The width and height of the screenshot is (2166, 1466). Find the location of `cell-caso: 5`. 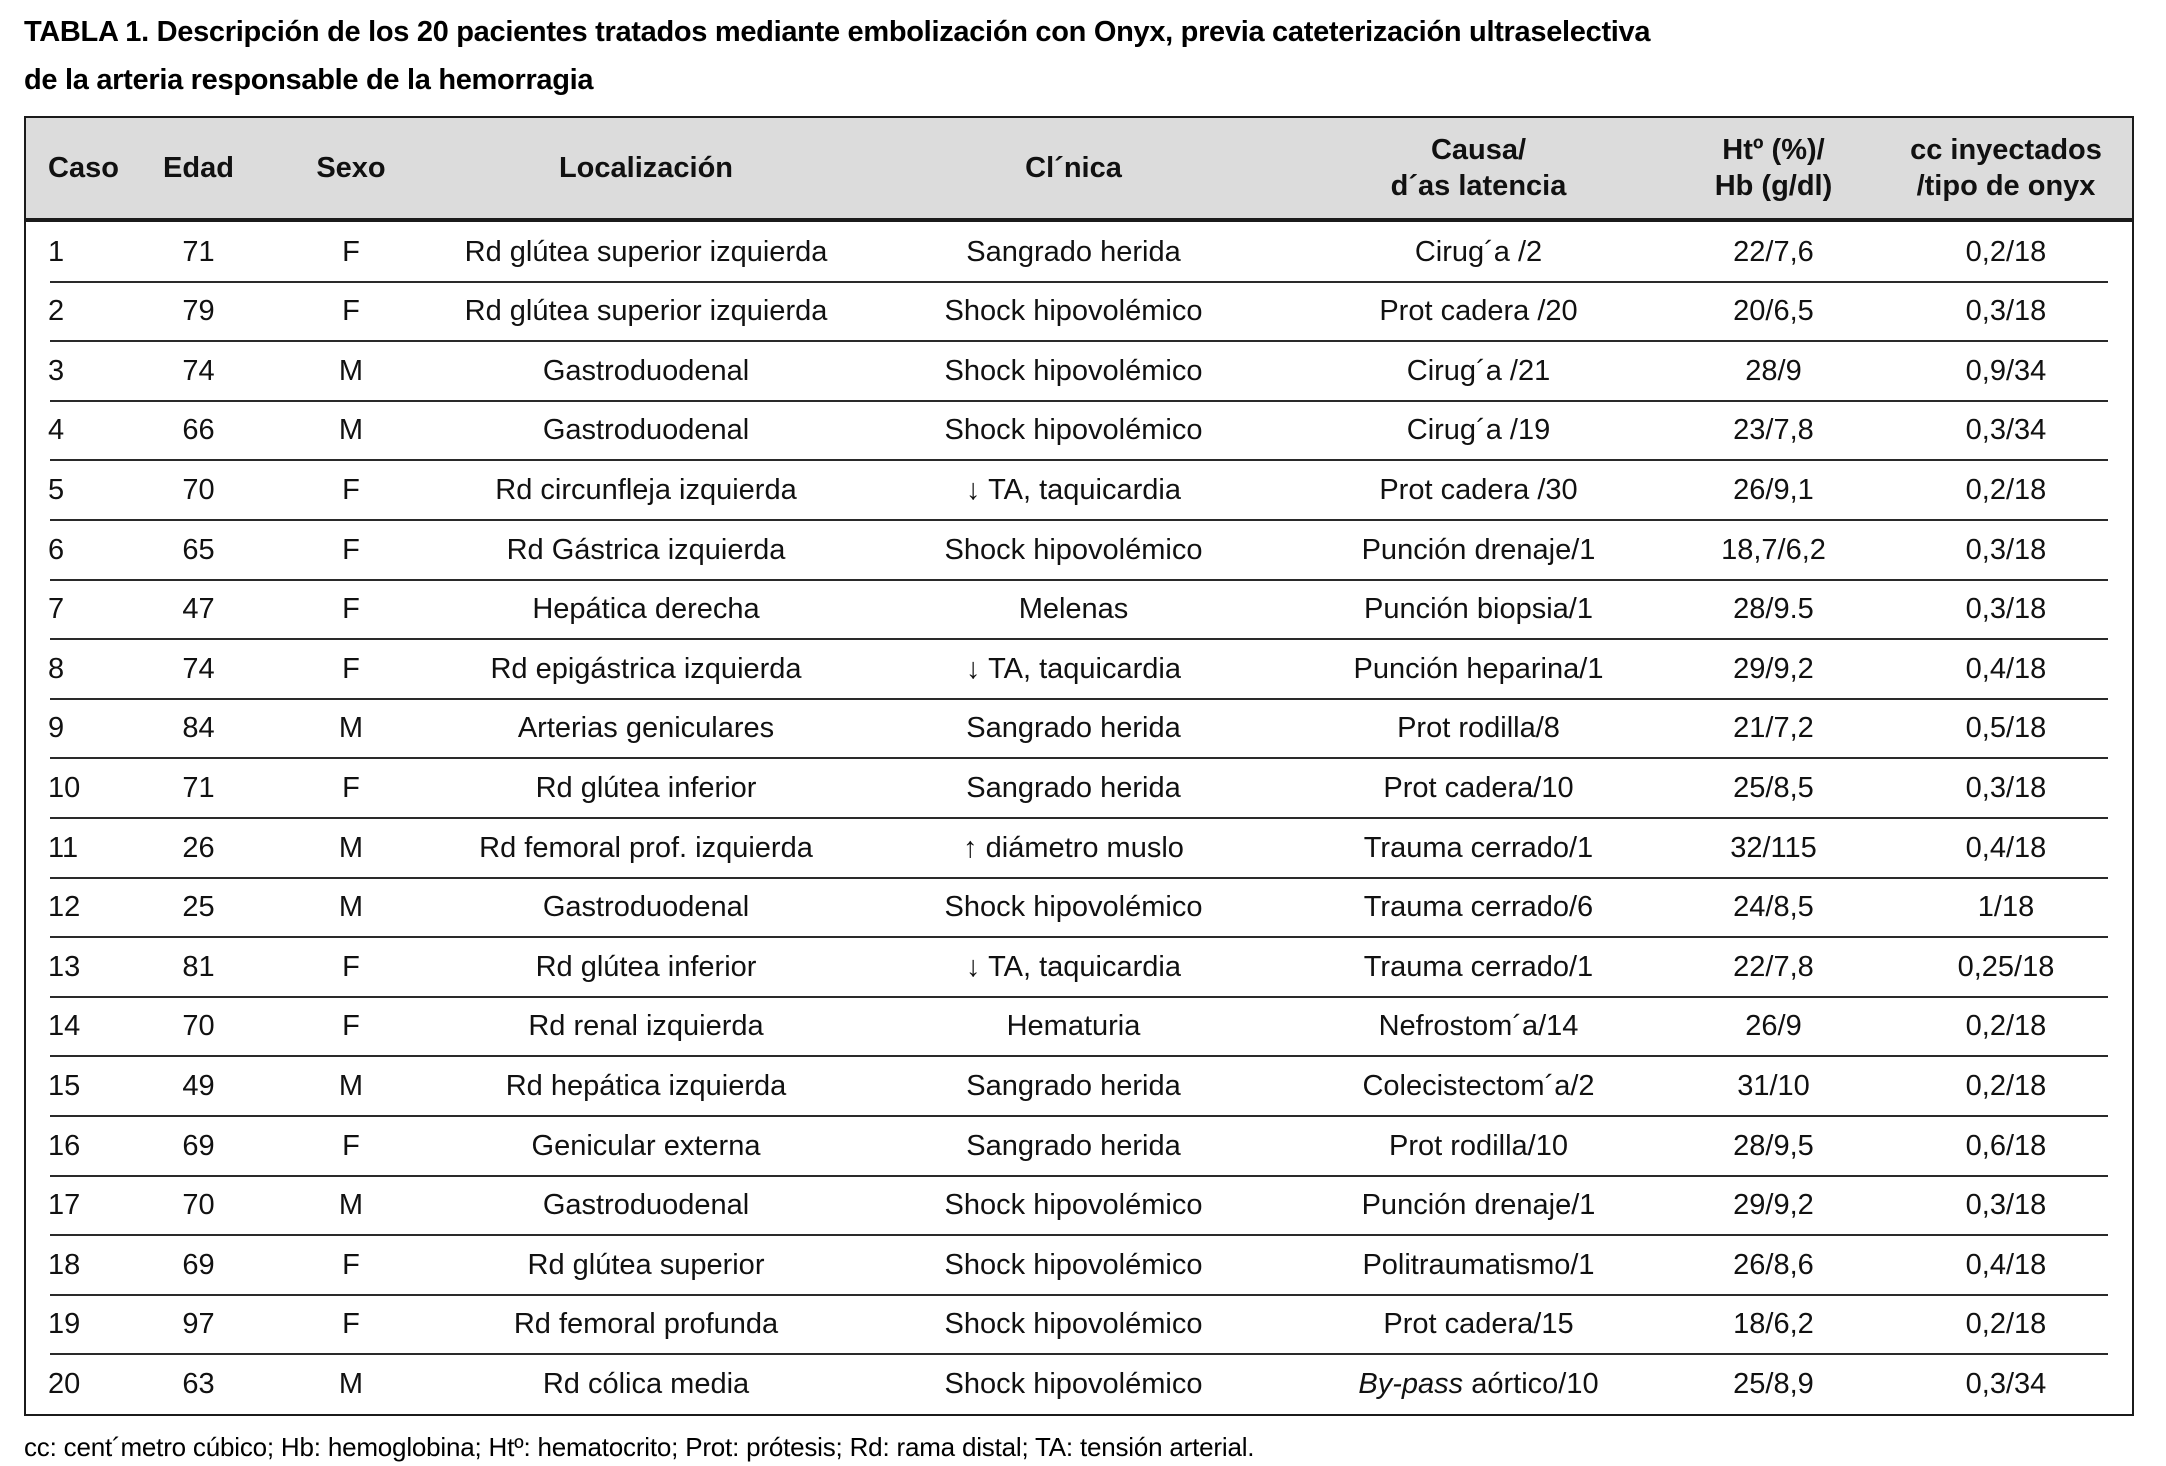

cell-caso: 5 is located at coordinates (56, 490).